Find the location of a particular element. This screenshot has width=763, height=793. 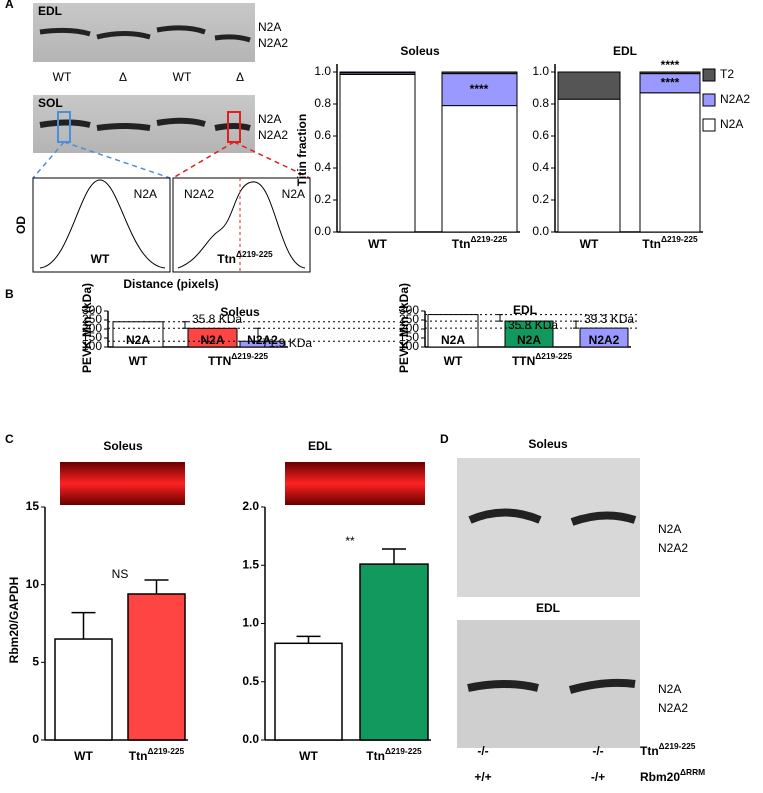

y-tick-label: 150 is located at coordinates (409, 337).